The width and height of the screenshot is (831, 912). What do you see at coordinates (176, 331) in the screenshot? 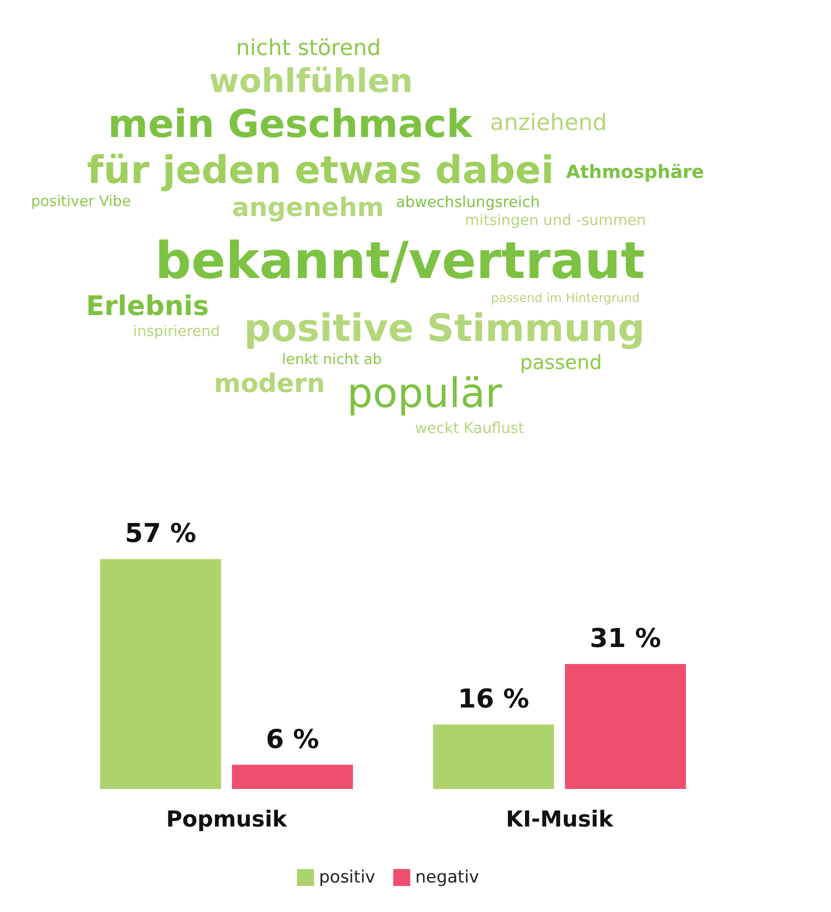
I see `text: inspirierend` at bounding box center [176, 331].